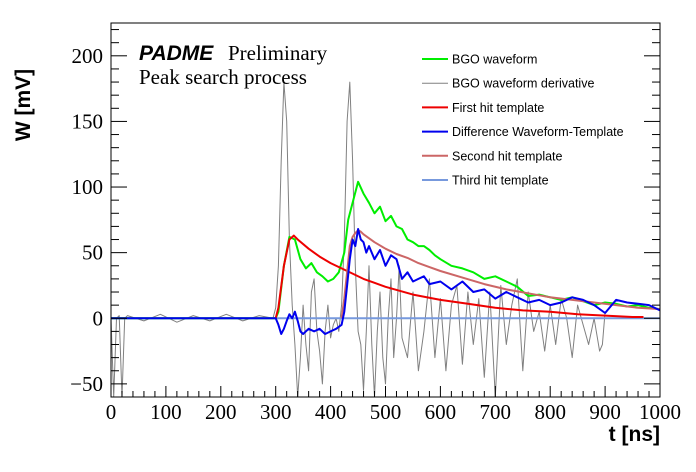 This screenshot has width=696, height=472. What do you see at coordinates (496, 412) in the screenshot?
I see `x-tick-label: 700` at bounding box center [496, 412].